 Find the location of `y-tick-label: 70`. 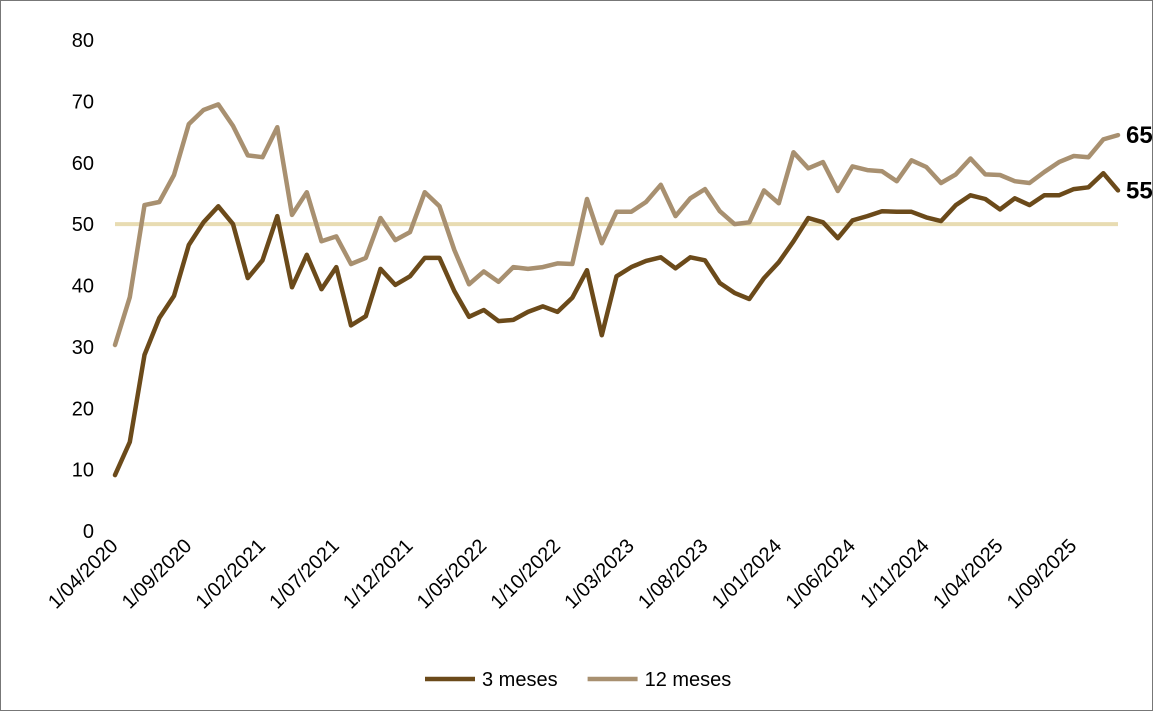

y-tick-label: 70 is located at coordinates (83, 102).